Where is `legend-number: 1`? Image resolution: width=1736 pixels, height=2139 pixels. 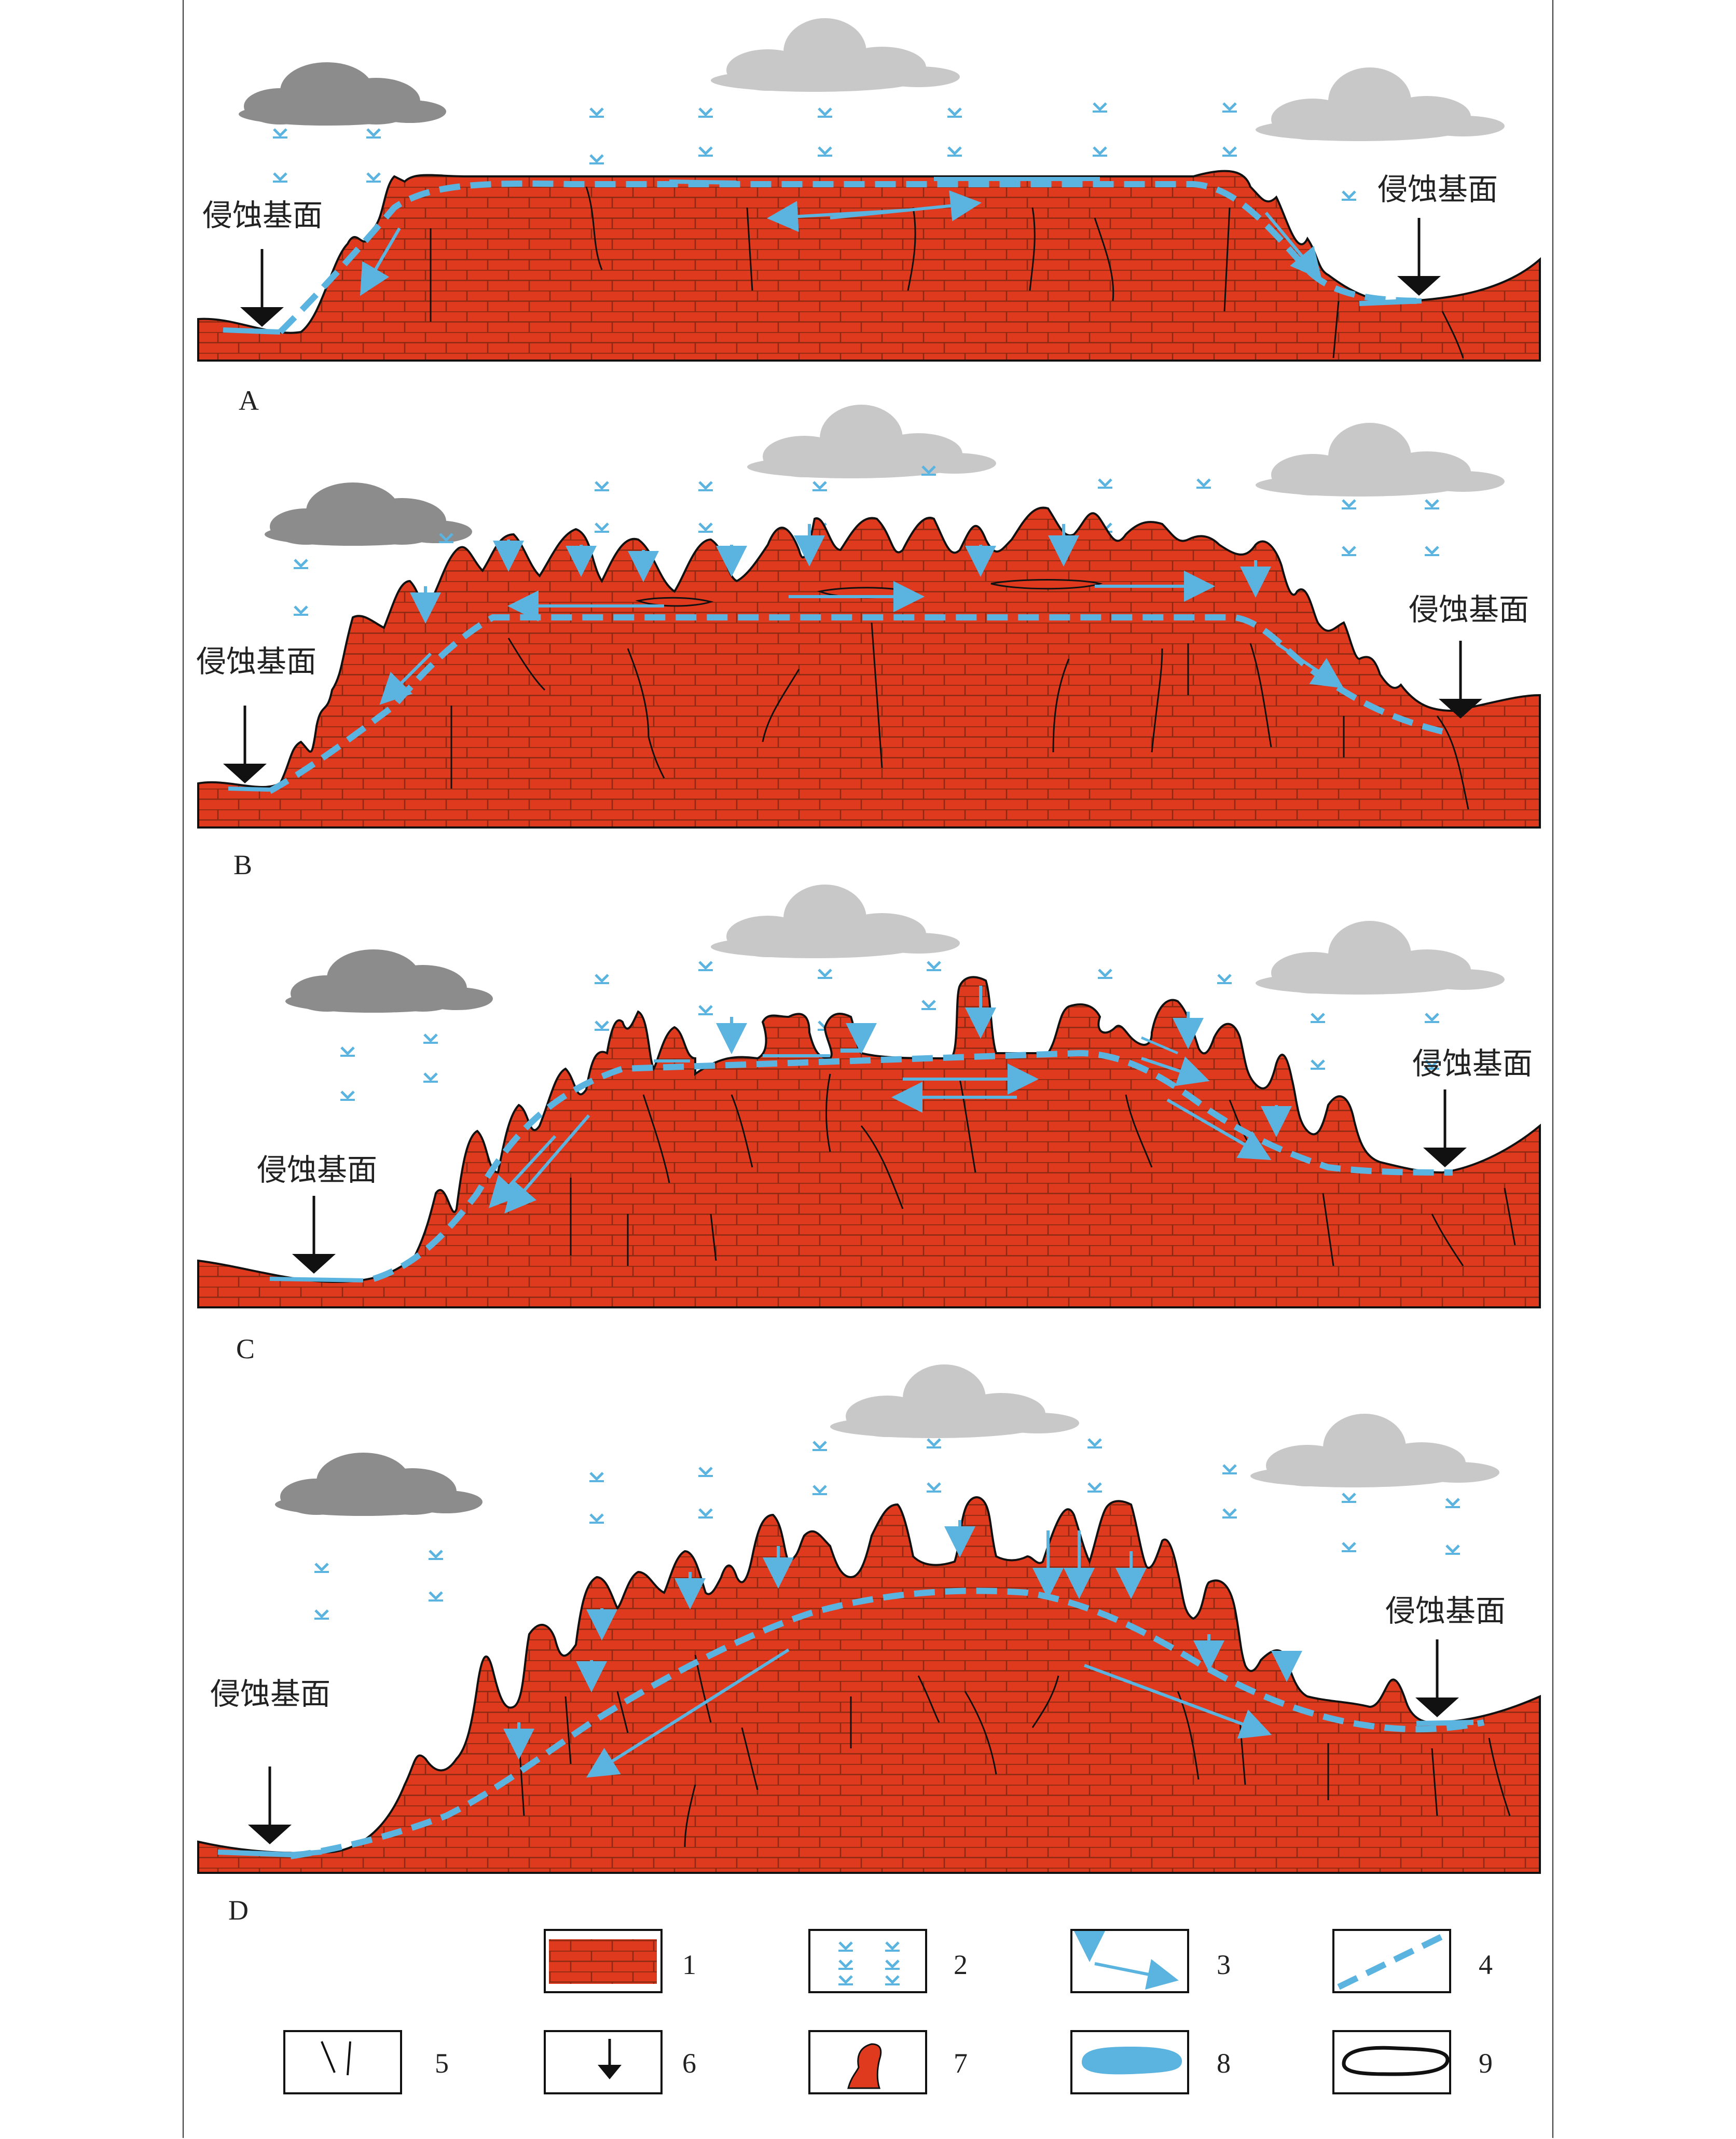
legend-number: 1 is located at coordinates (689, 1964).